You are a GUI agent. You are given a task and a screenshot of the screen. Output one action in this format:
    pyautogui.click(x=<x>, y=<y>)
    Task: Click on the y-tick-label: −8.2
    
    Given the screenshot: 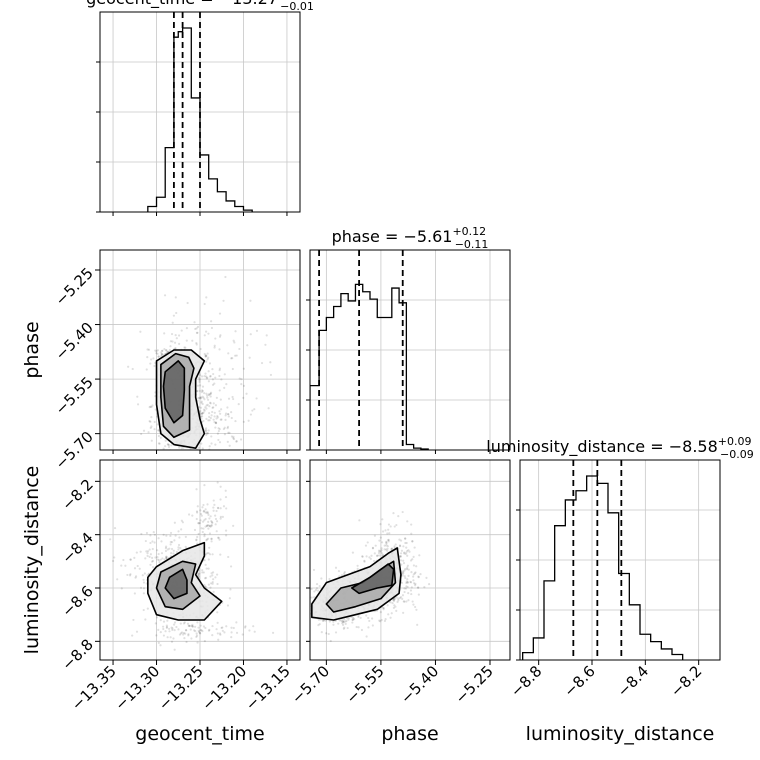 What is the action you would take?
    pyautogui.click(x=77, y=494)
    